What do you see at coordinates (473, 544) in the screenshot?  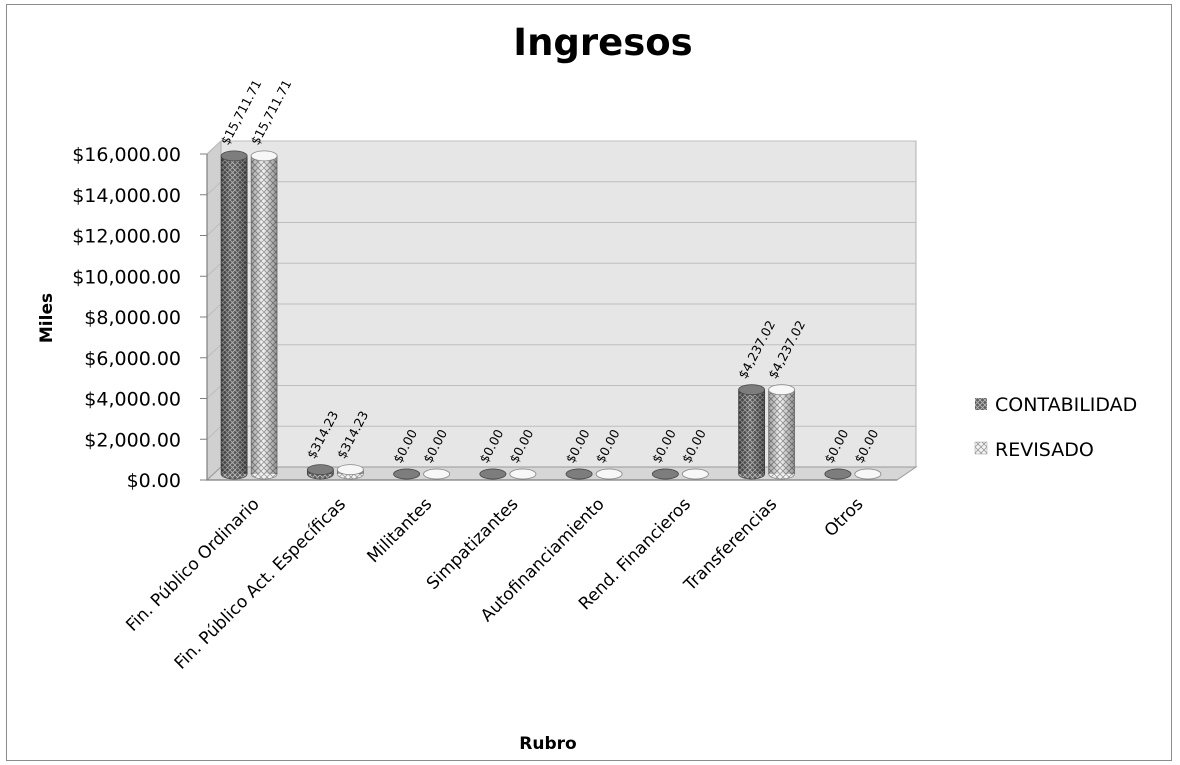 I see `x-tick-label: Simpatizantes` at bounding box center [473, 544].